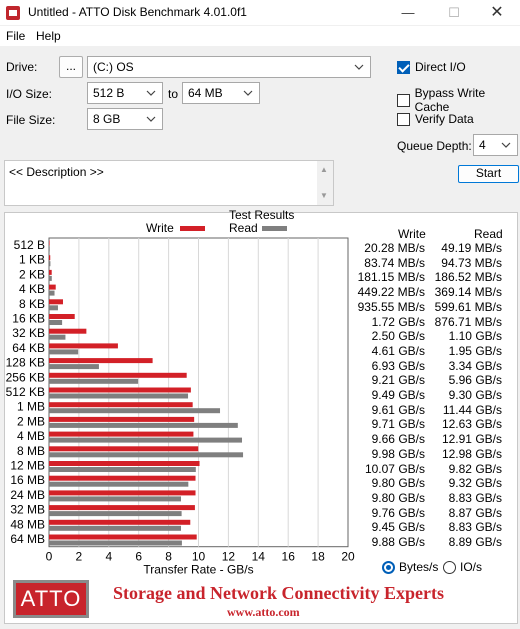  Describe the element at coordinates (468, 292) in the screenshot. I see `read-value: 369.14 MB/s` at that location.